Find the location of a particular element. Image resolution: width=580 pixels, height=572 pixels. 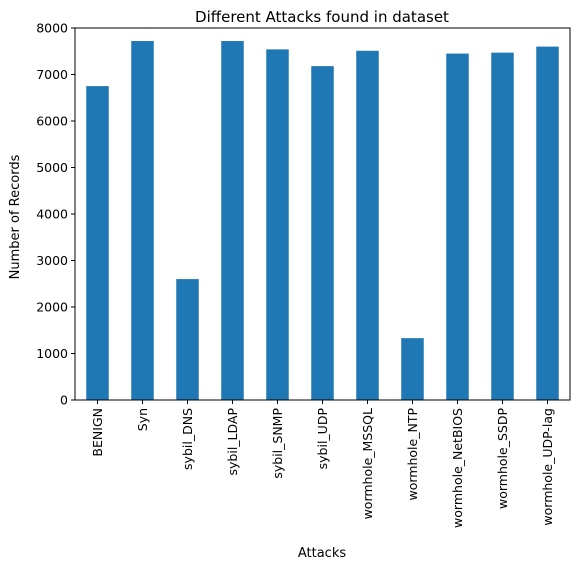

x-tick-label: wormhole_NetBIOS is located at coordinates (457, 468).